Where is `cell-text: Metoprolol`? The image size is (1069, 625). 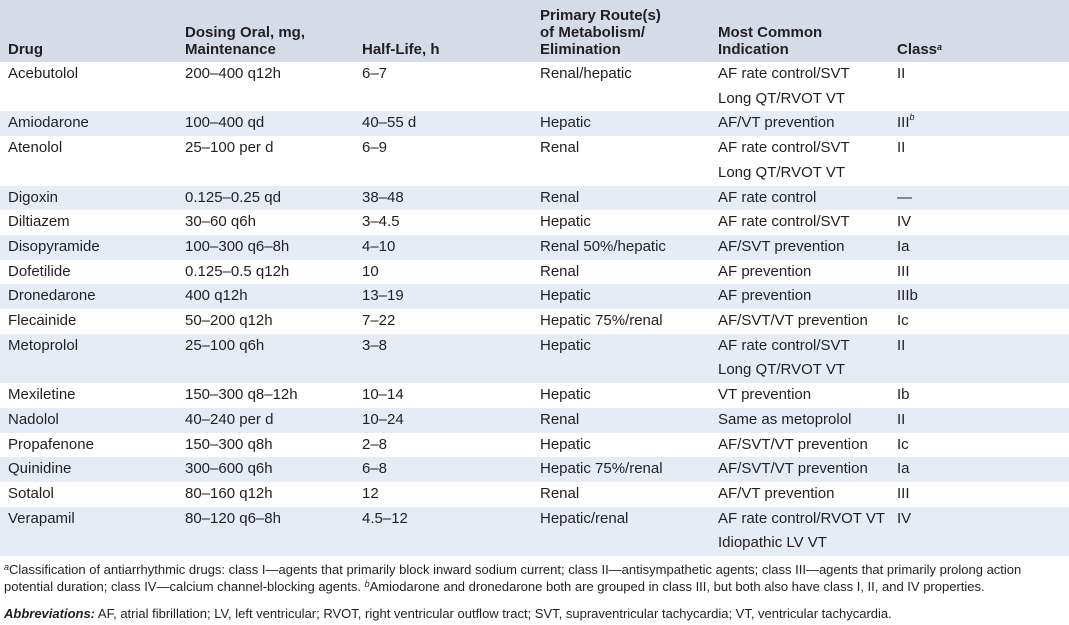
cell-text: Metoprolol is located at coordinates (43, 345).